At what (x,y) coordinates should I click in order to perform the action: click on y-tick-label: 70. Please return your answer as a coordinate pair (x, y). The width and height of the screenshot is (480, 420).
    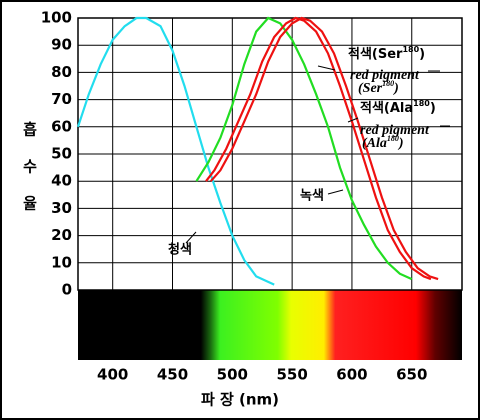
    Looking at the image, I should click on (61, 99).